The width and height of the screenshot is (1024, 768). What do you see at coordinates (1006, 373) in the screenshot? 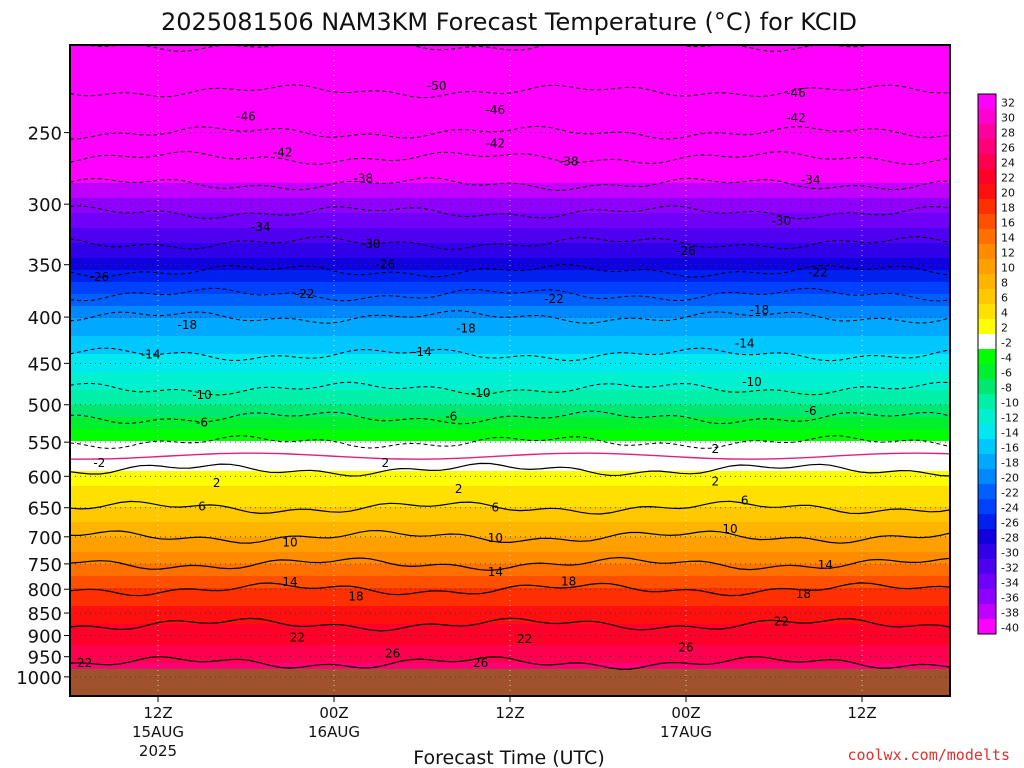
I see `colorbar-label: -6` at bounding box center [1006, 373].